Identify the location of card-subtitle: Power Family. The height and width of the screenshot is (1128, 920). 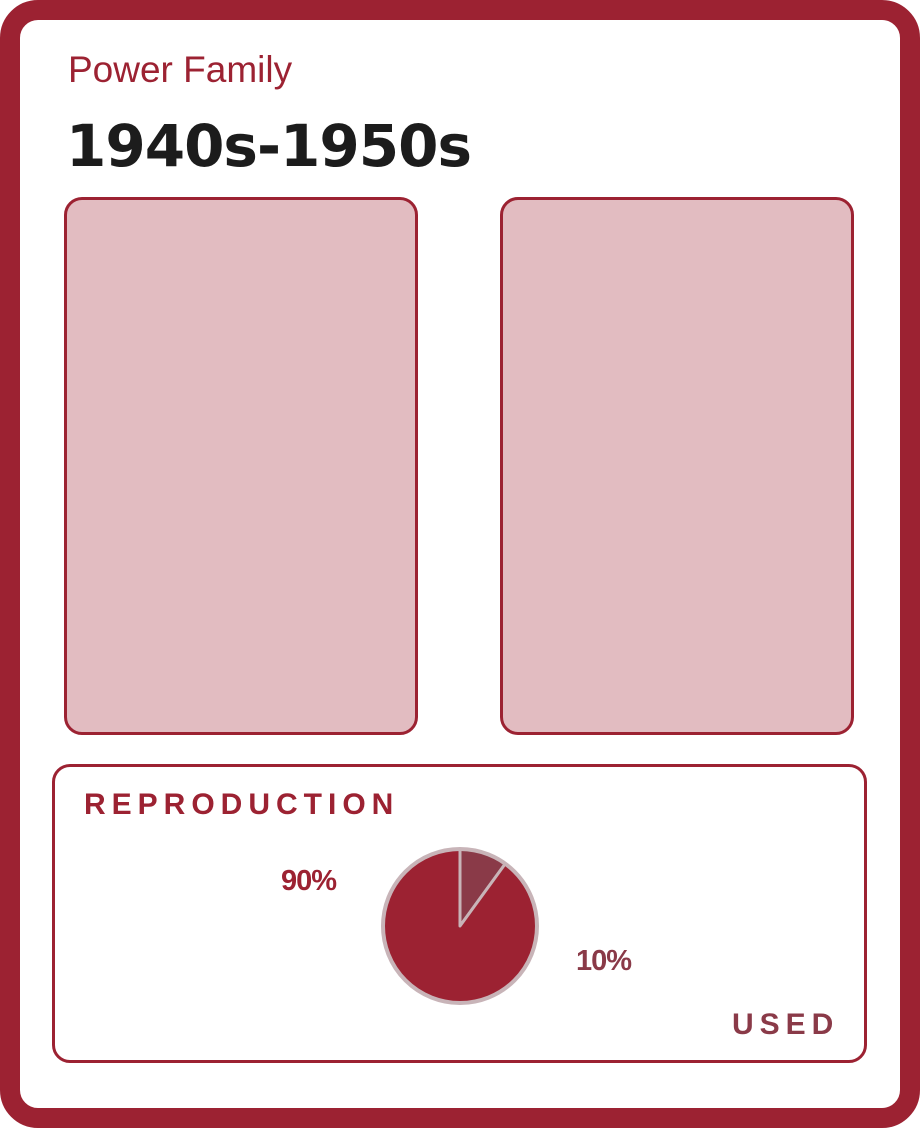
(180, 69).